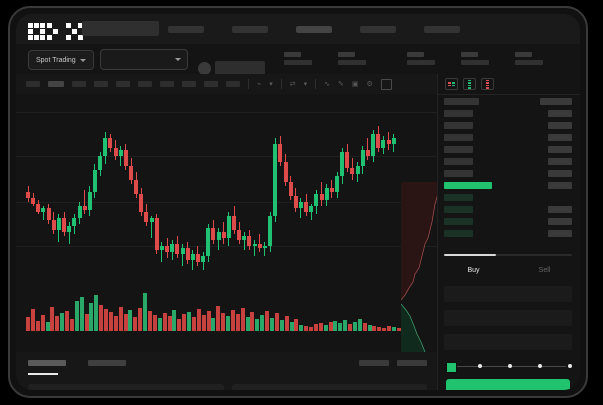 The width and height of the screenshot is (603, 405). Describe the element at coordinates (126, 387) in the screenshot. I see `orders-pane-left` at that location.